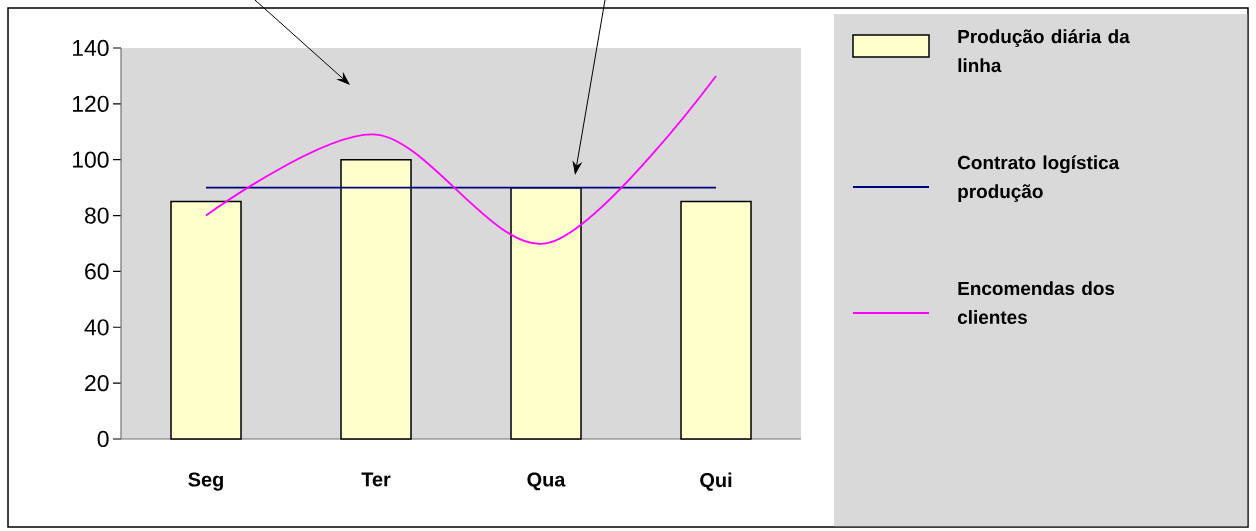 The width and height of the screenshot is (1256, 531). I want to click on x-tick-label: Qua, so click(546, 481).